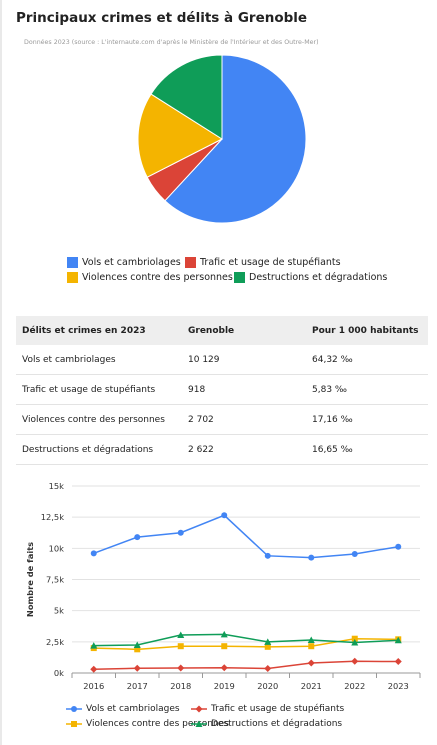  I want to click on table-cell: 17,16 ‰, so click(367, 419).